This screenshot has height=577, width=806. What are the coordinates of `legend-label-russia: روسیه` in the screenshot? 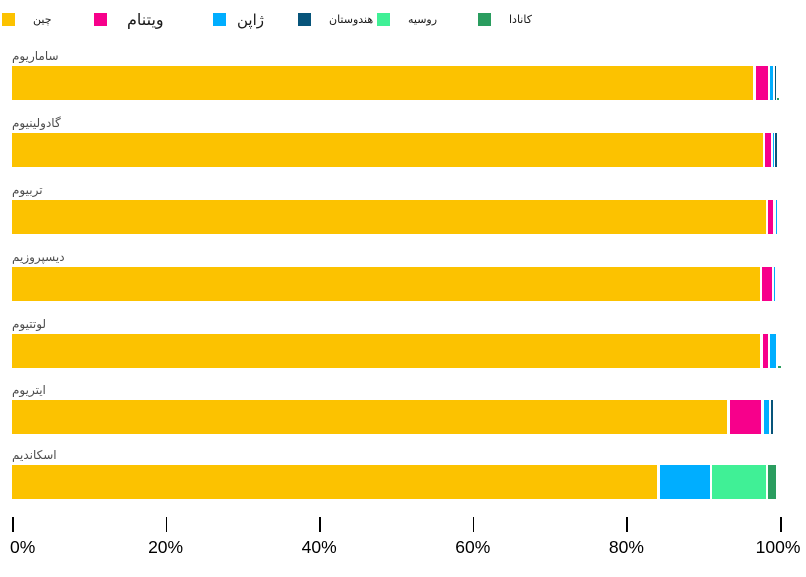 It's located at (423, 20).